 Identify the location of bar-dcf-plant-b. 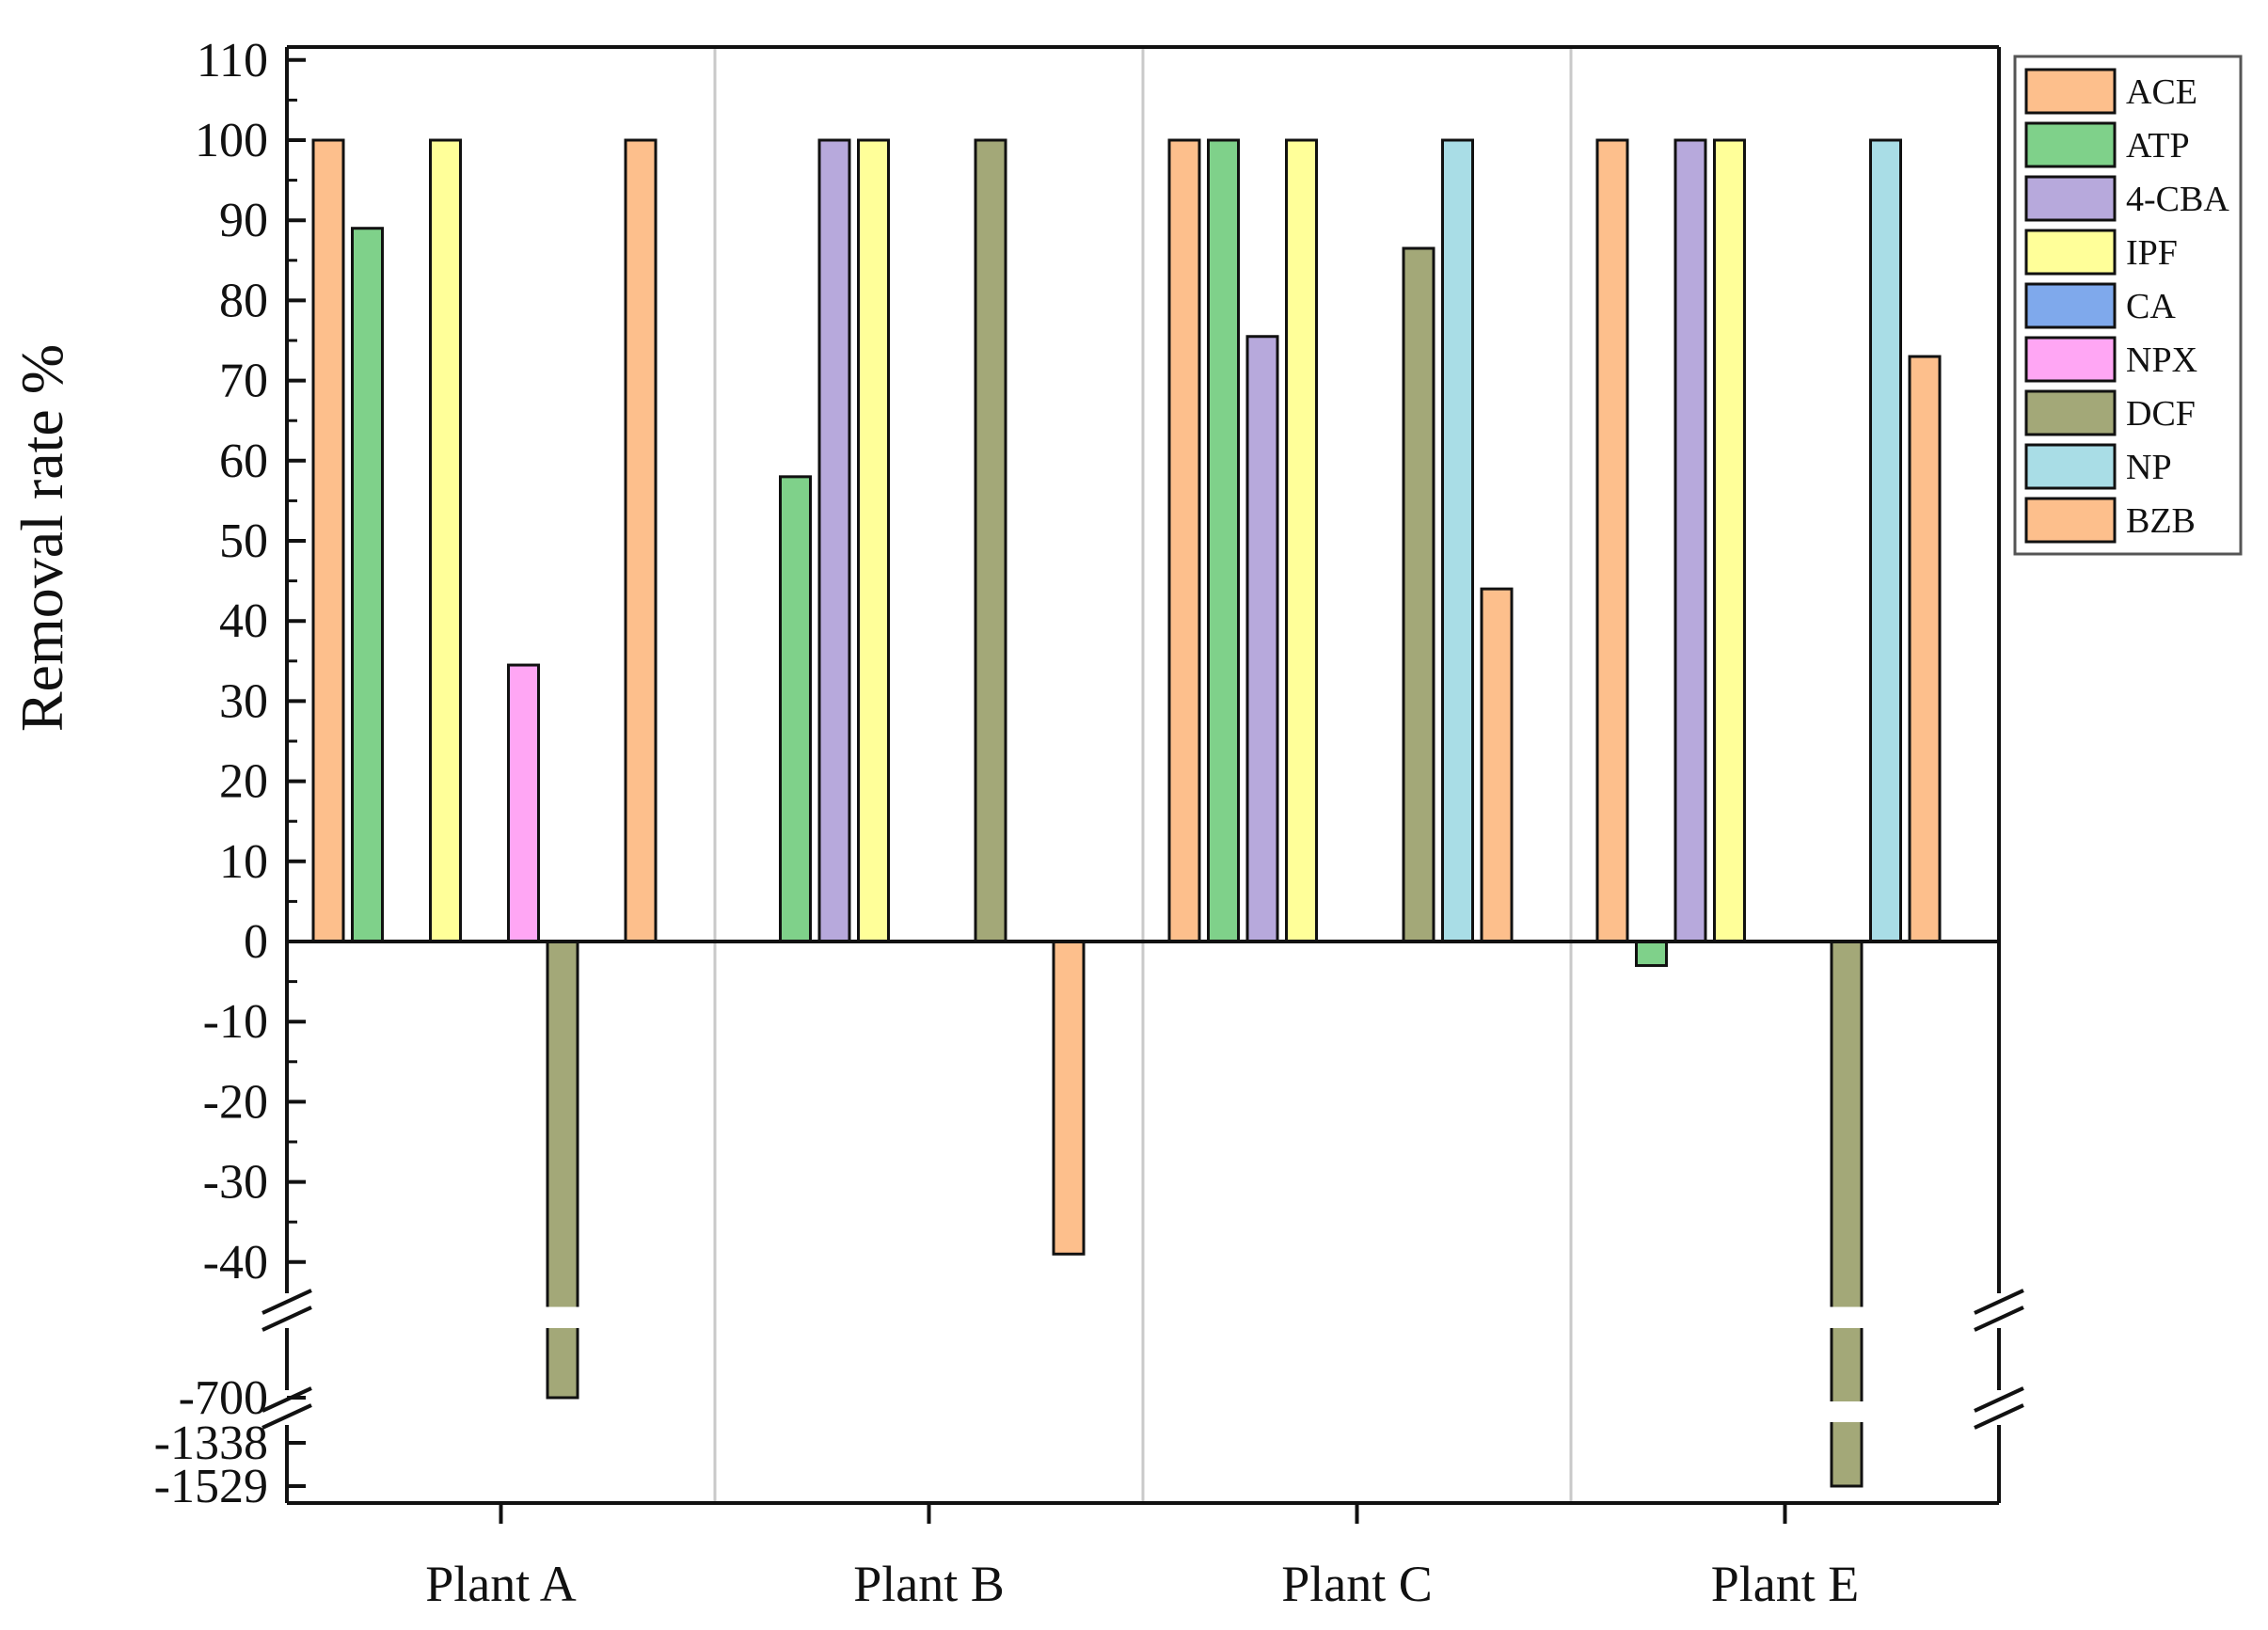
(990, 540).